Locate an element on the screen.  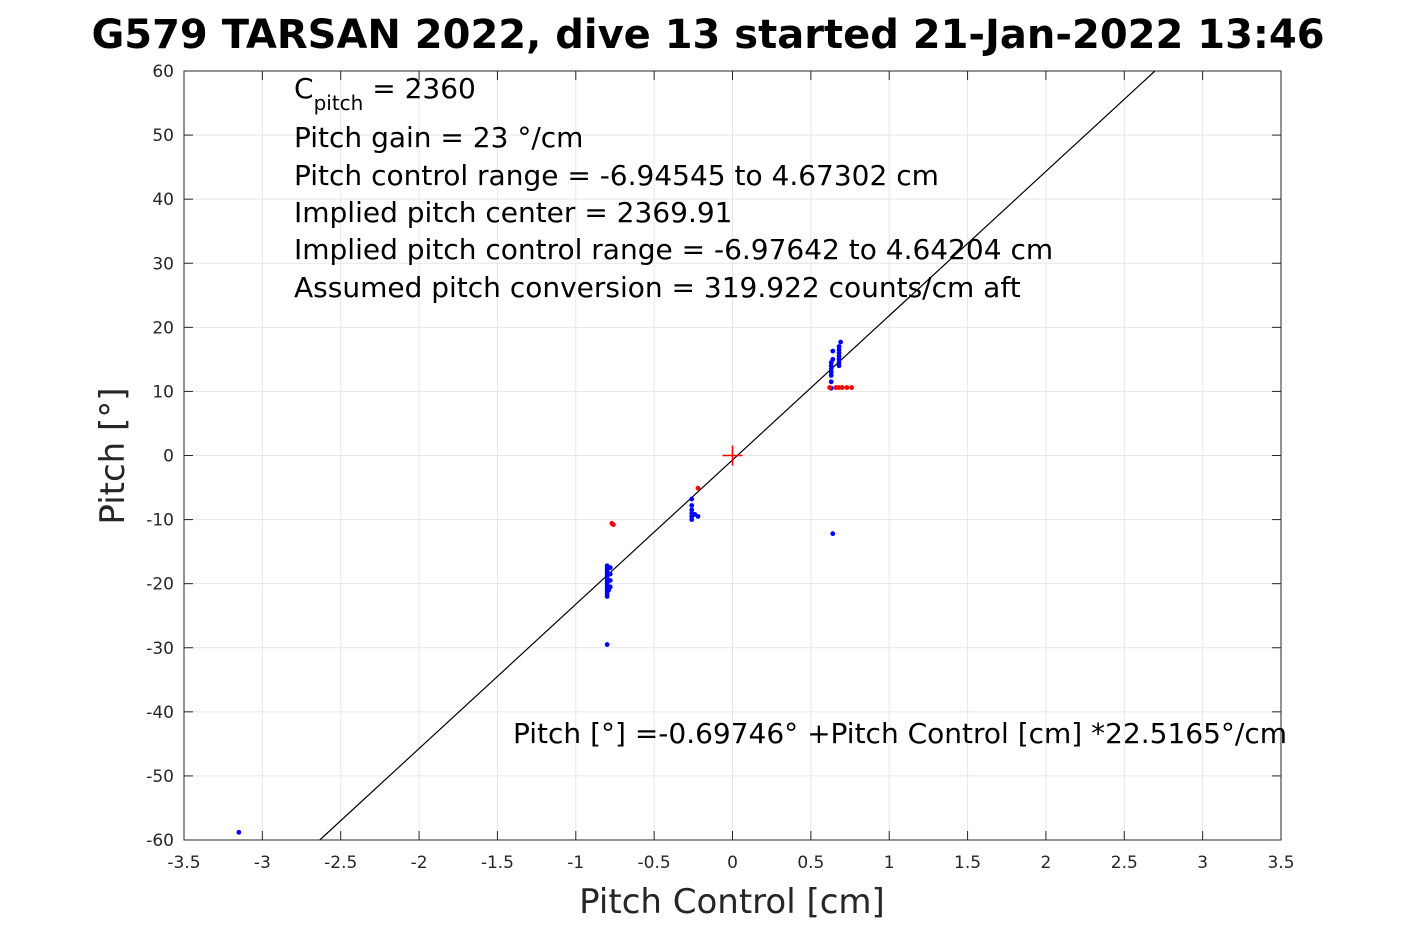
x-tick-label: 0.5 is located at coordinates (810, 863).